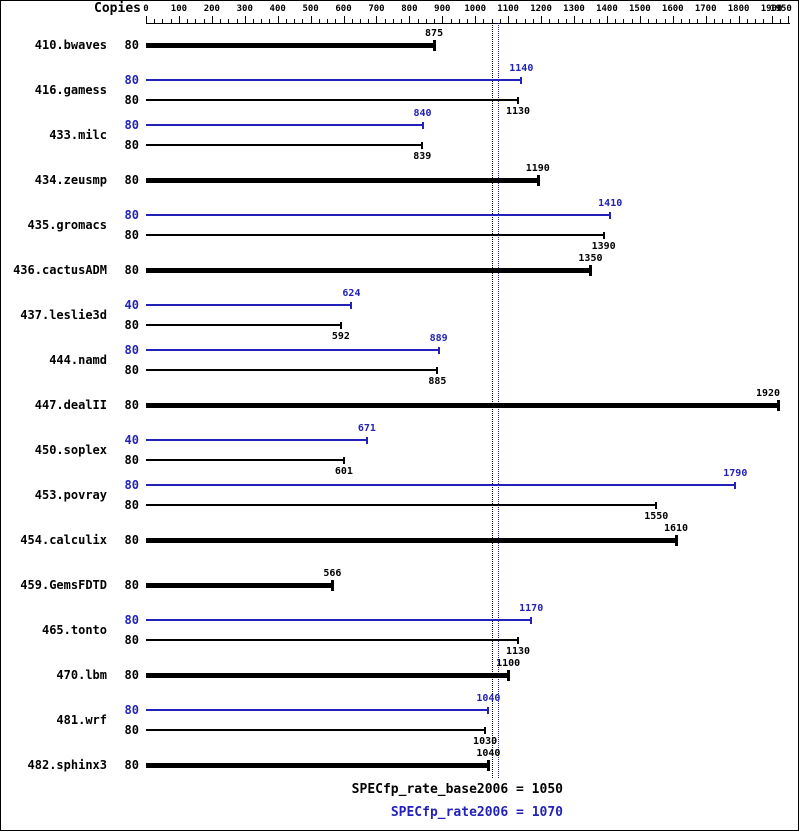 The height and width of the screenshot is (831, 799). I want to click on result-value-label: 1100, so click(508, 663).